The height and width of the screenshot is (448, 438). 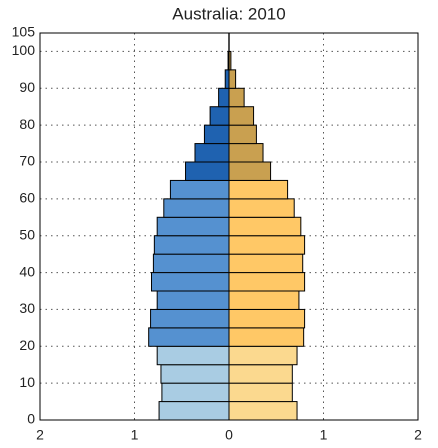 I want to click on y-tick-label: 20, so click(x=27, y=345).